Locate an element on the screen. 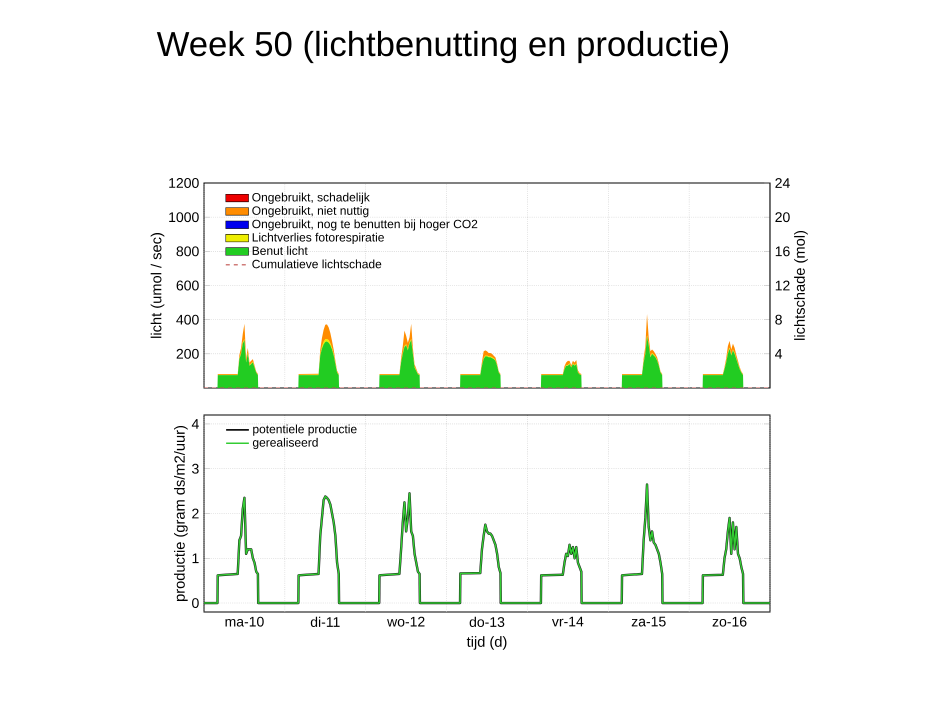 This screenshot has height=720, width=952. y-tick-label: 2 is located at coordinates (195, 513).